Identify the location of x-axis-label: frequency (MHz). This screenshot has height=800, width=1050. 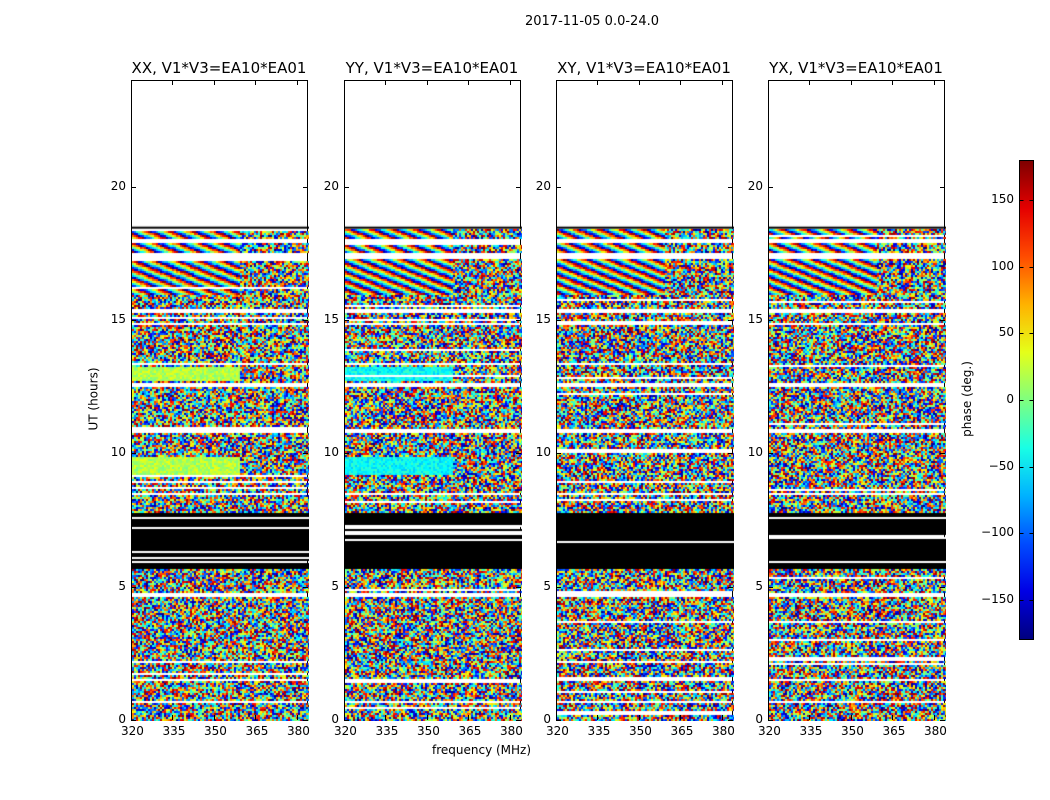
(482, 750).